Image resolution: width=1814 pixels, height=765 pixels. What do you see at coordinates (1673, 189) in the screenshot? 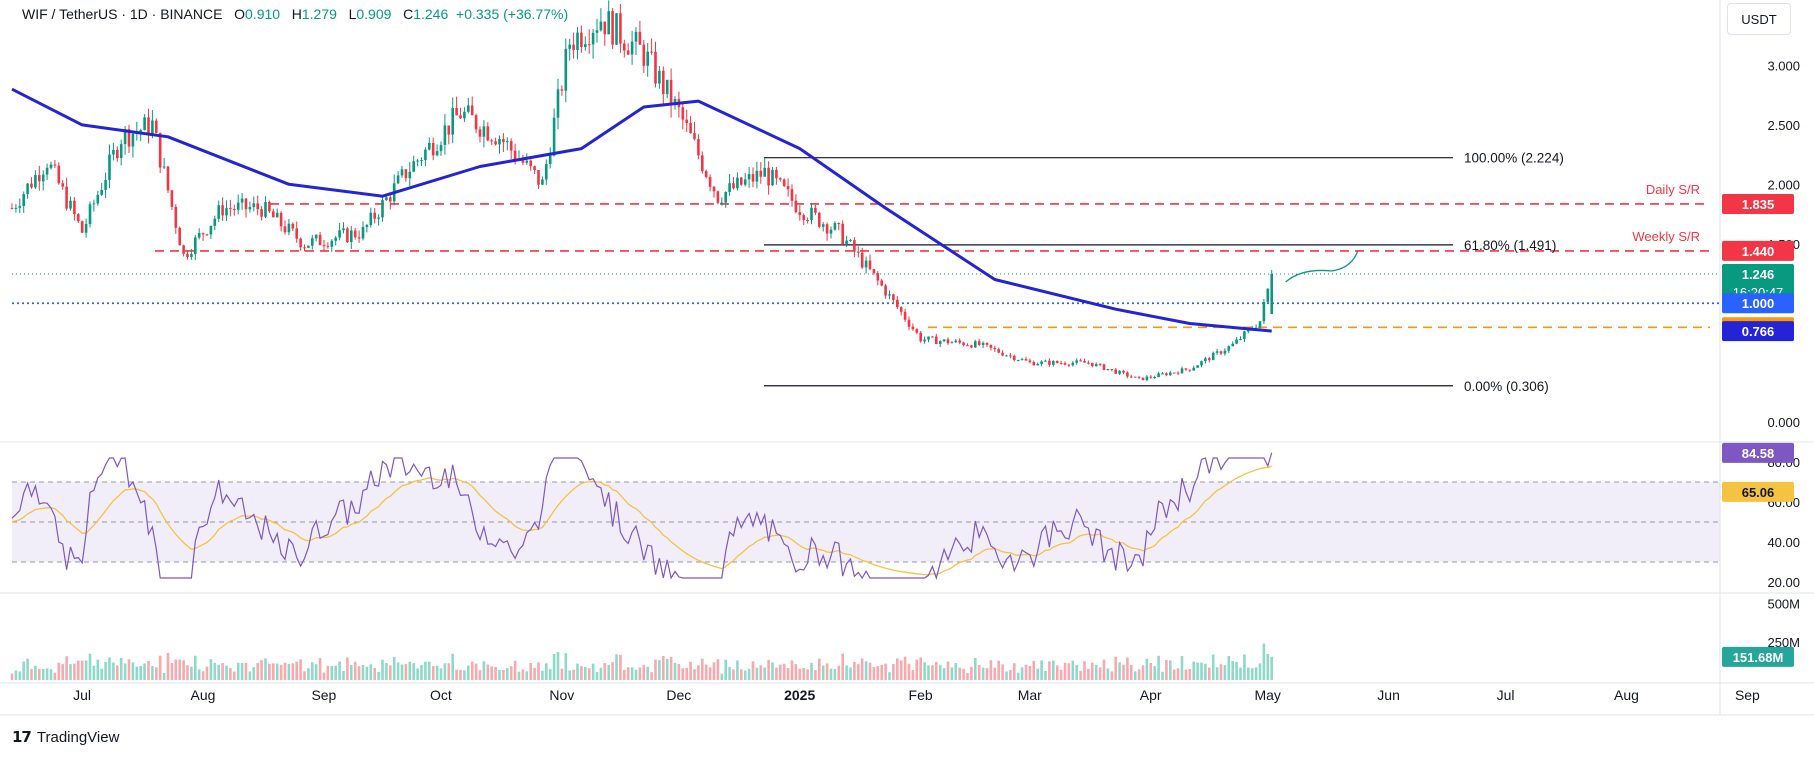
I see `sr-annotation: Daily S/R` at bounding box center [1673, 189].